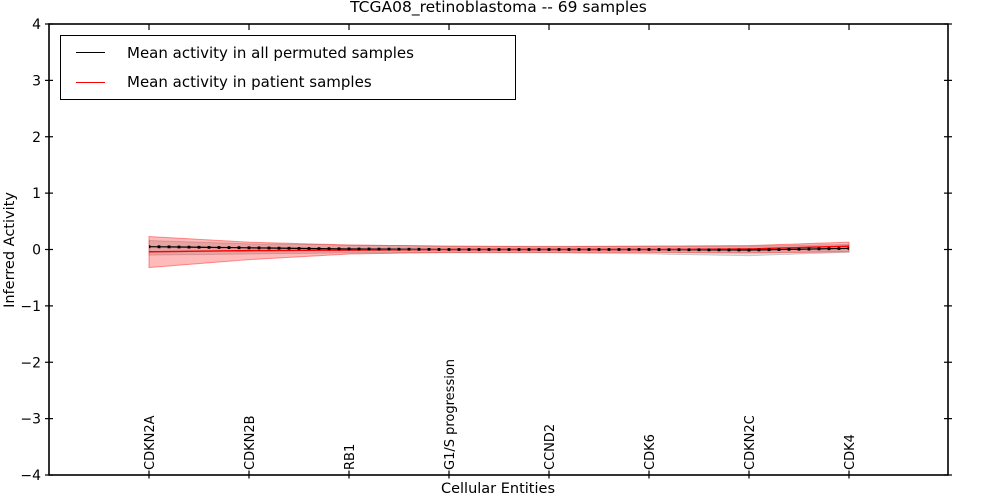 This screenshot has width=1000, height=500. I want to click on legend-label-patient: Mean activity in patient samples, so click(249, 82).